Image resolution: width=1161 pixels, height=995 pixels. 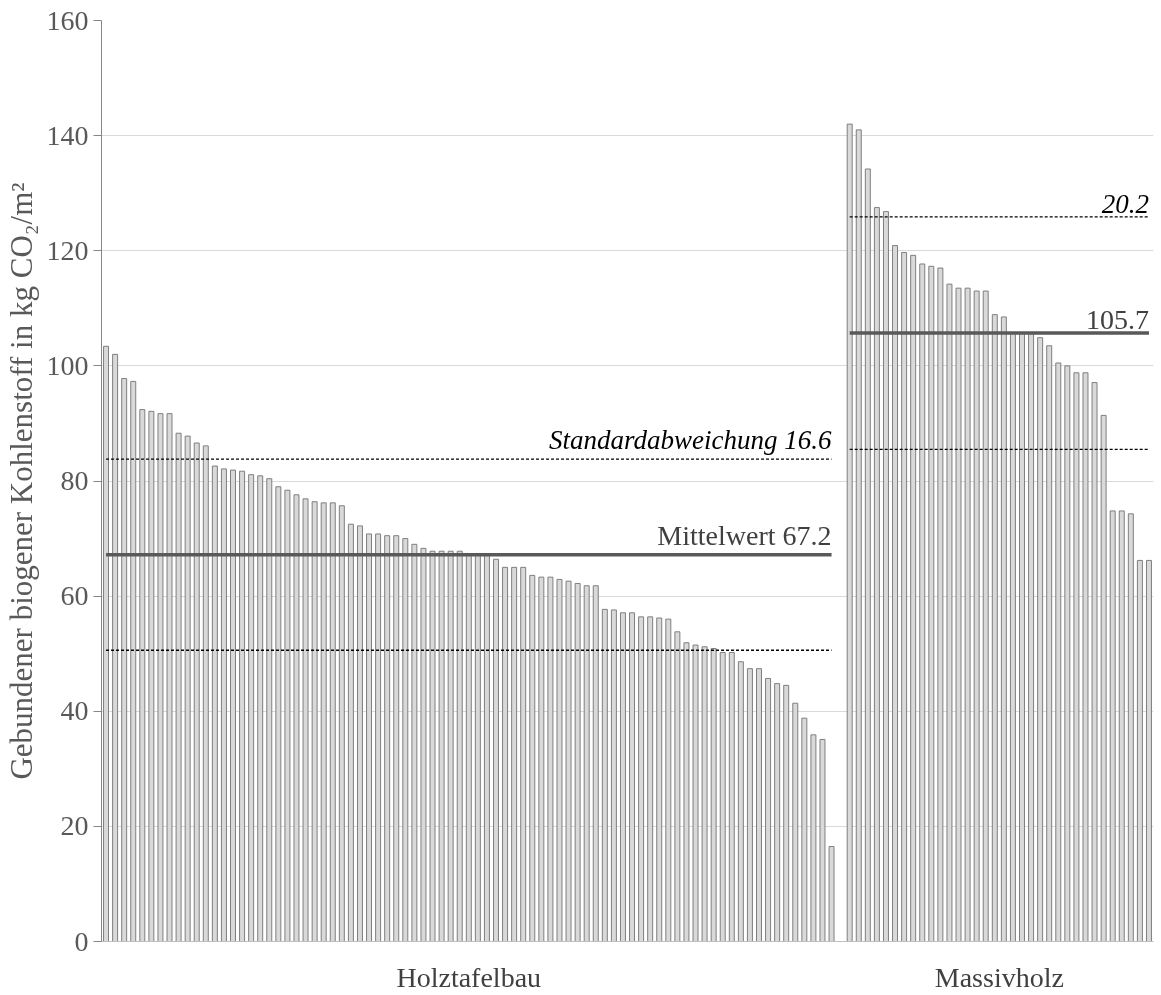 What do you see at coordinates (744, 535) in the screenshot?
I see `series-label: Mittelwert 67.2` at bounding box center [744, 535].